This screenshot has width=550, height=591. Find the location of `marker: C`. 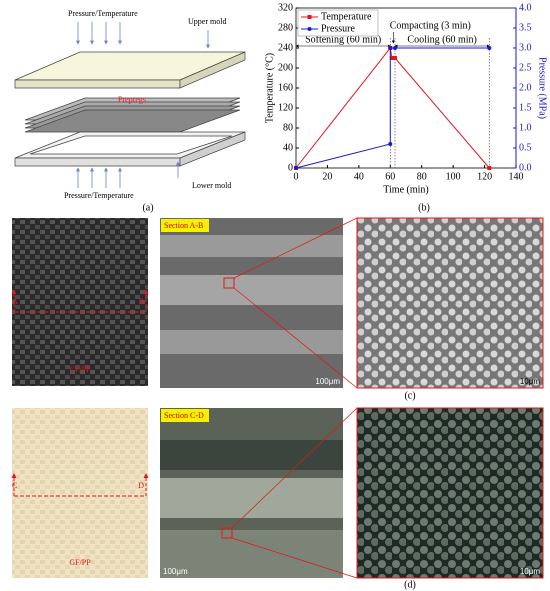

marker: C is located at coordinates (14, 485).